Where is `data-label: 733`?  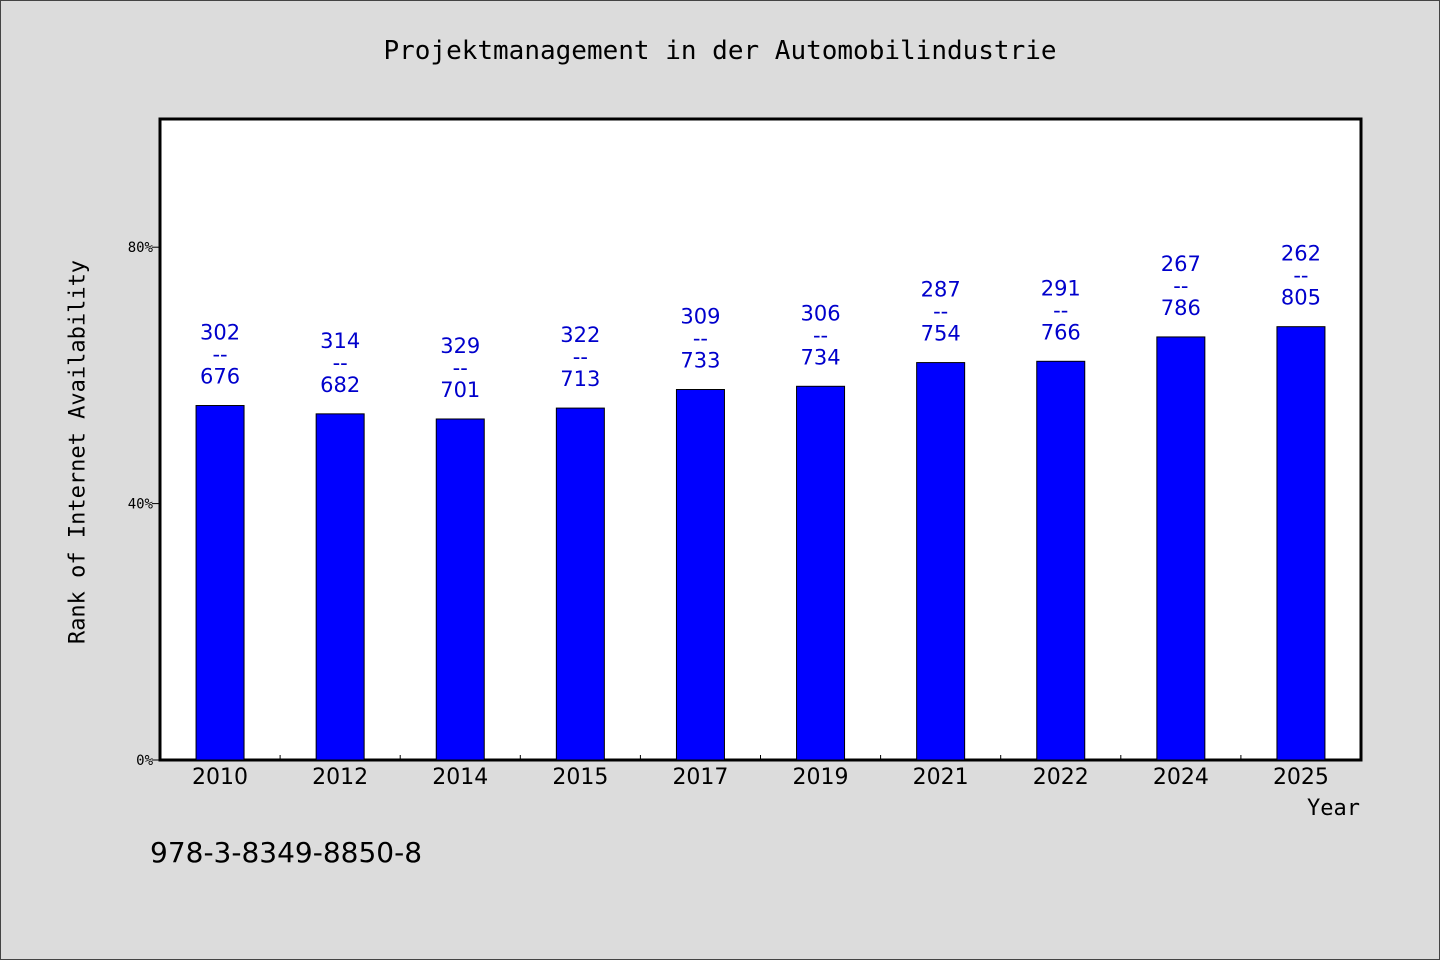
data-label: 733 is located at coordinates (700, 361).